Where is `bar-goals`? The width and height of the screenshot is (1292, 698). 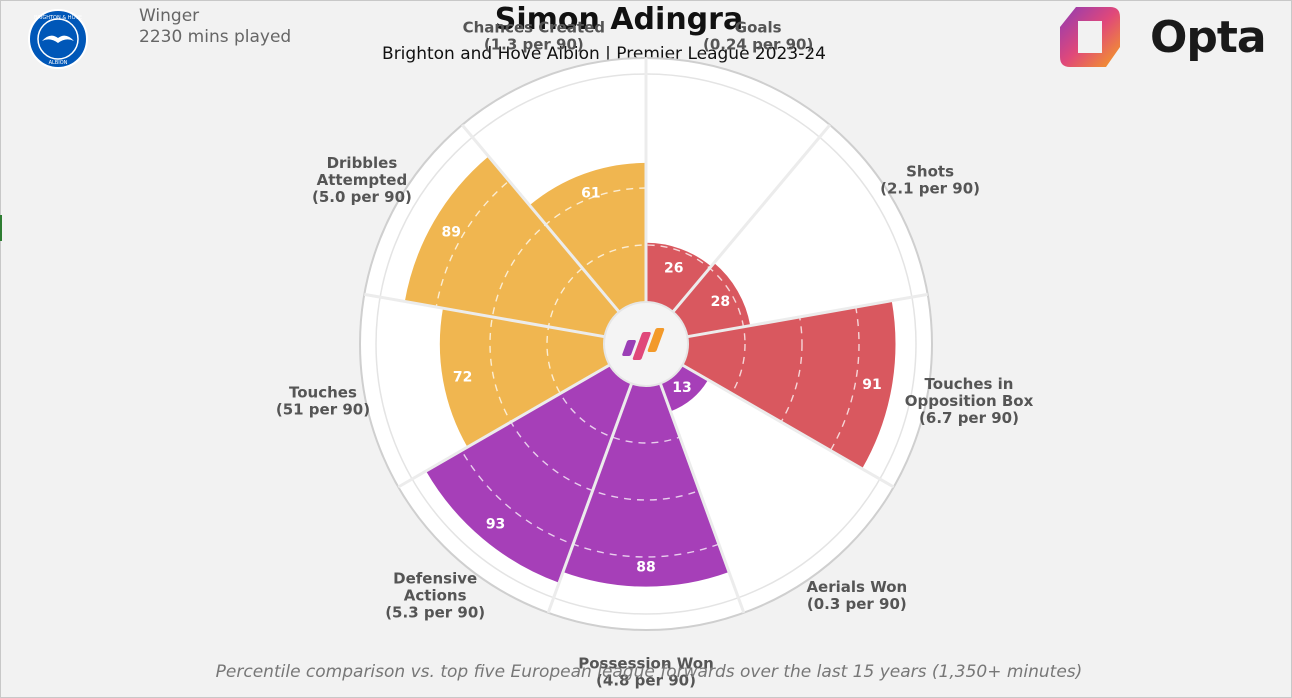 bar-goals is located at coordinates (679, 277).